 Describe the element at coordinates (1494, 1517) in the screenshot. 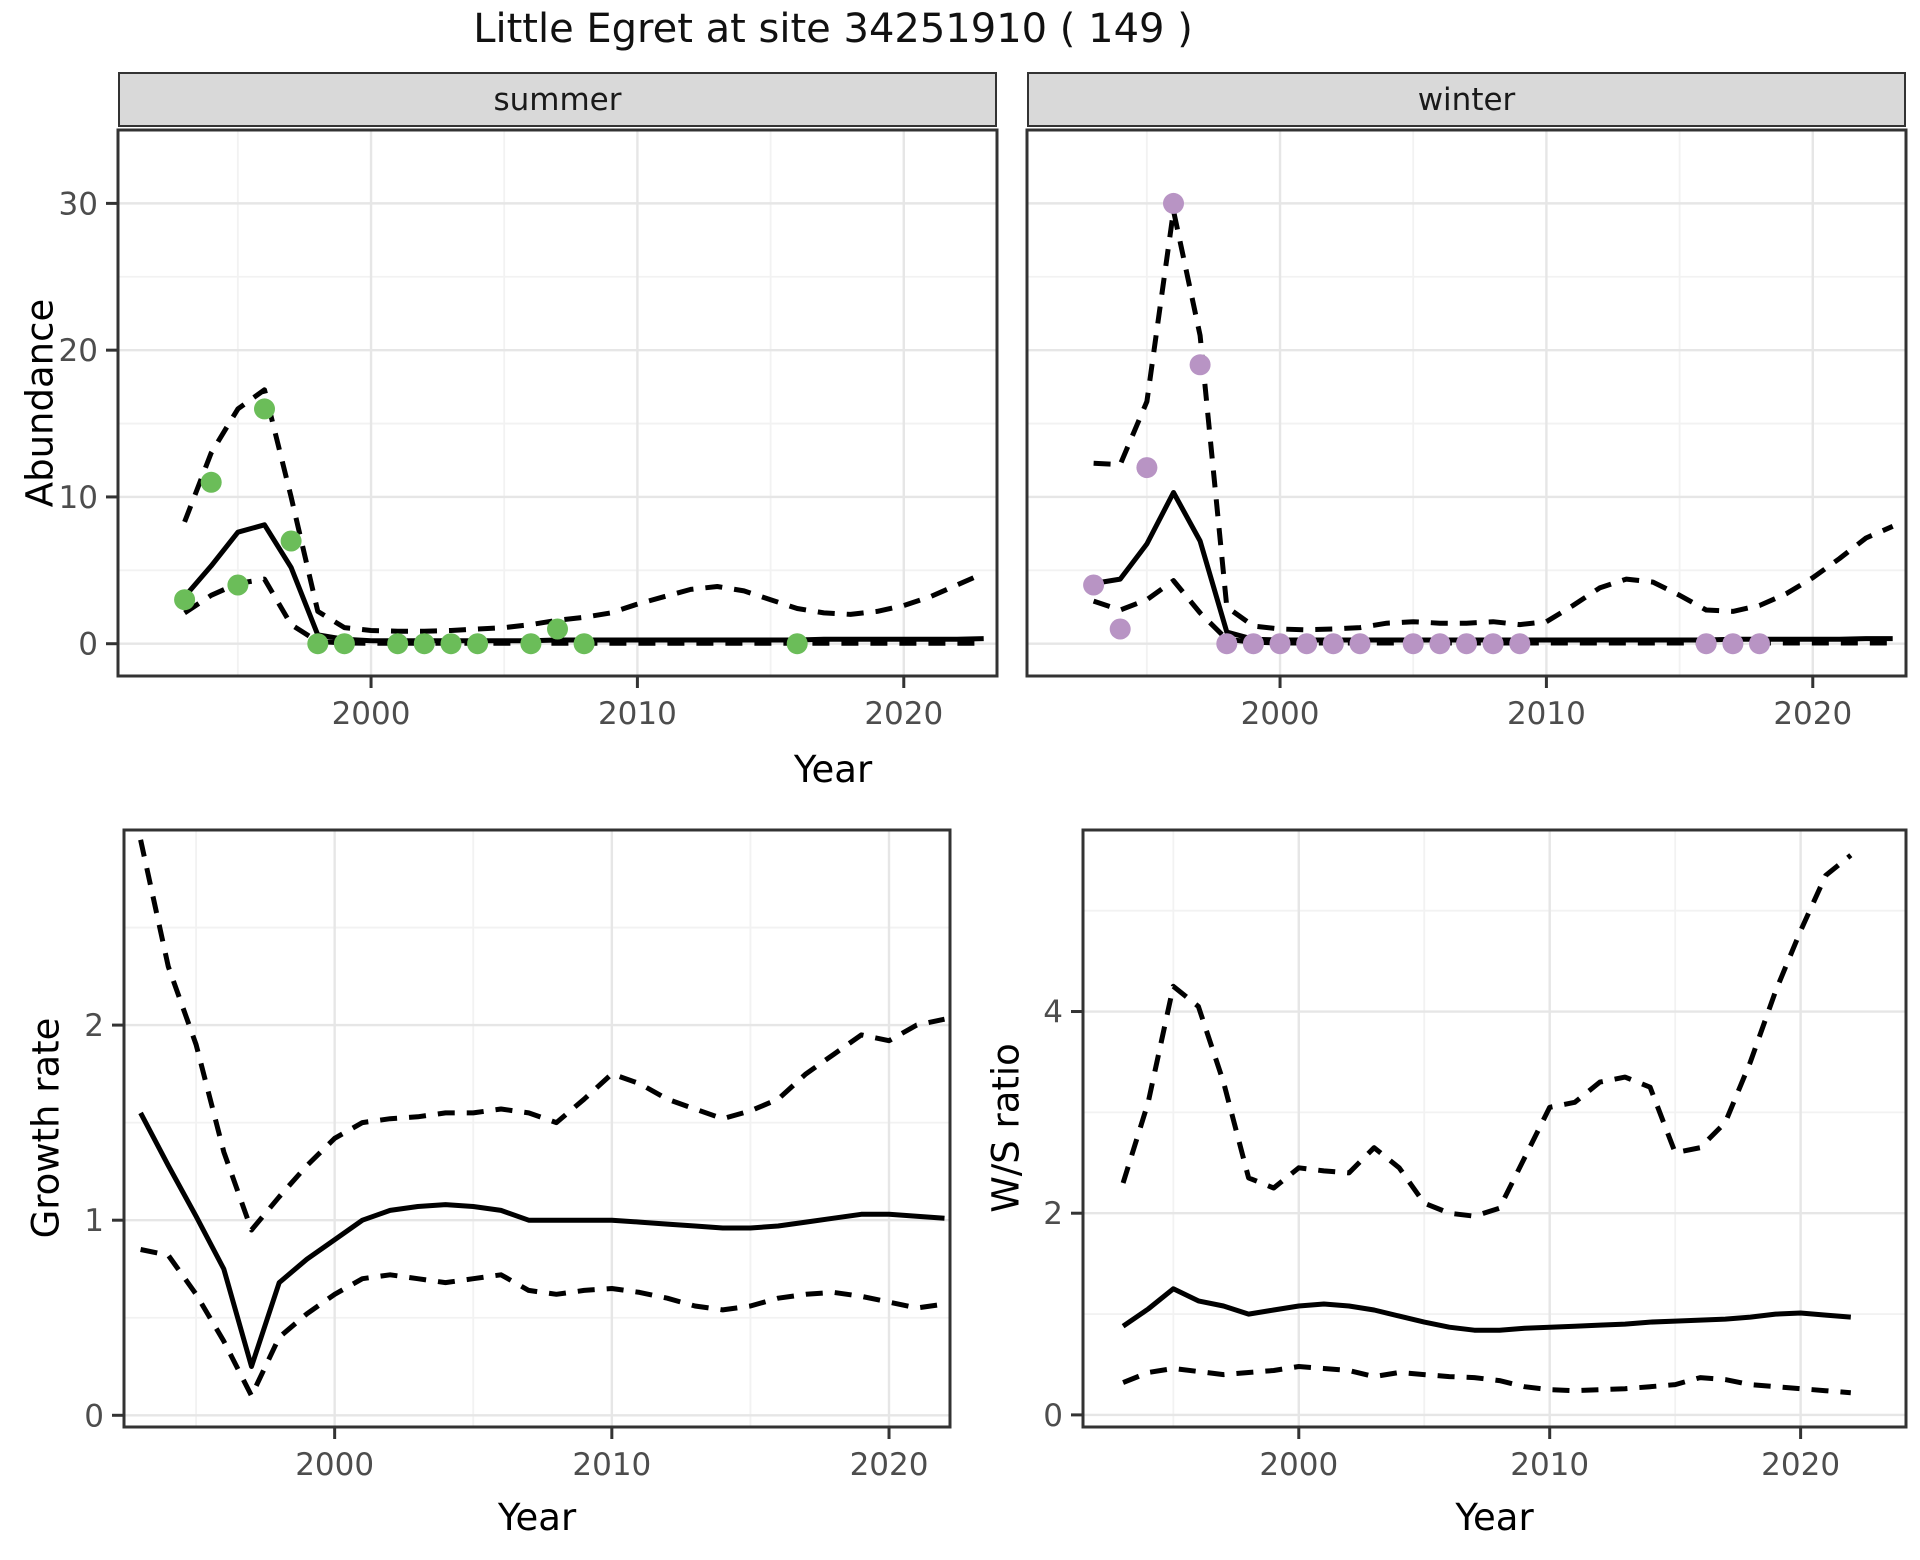

I see `x-axis-title-year-ws: Year` at that location.